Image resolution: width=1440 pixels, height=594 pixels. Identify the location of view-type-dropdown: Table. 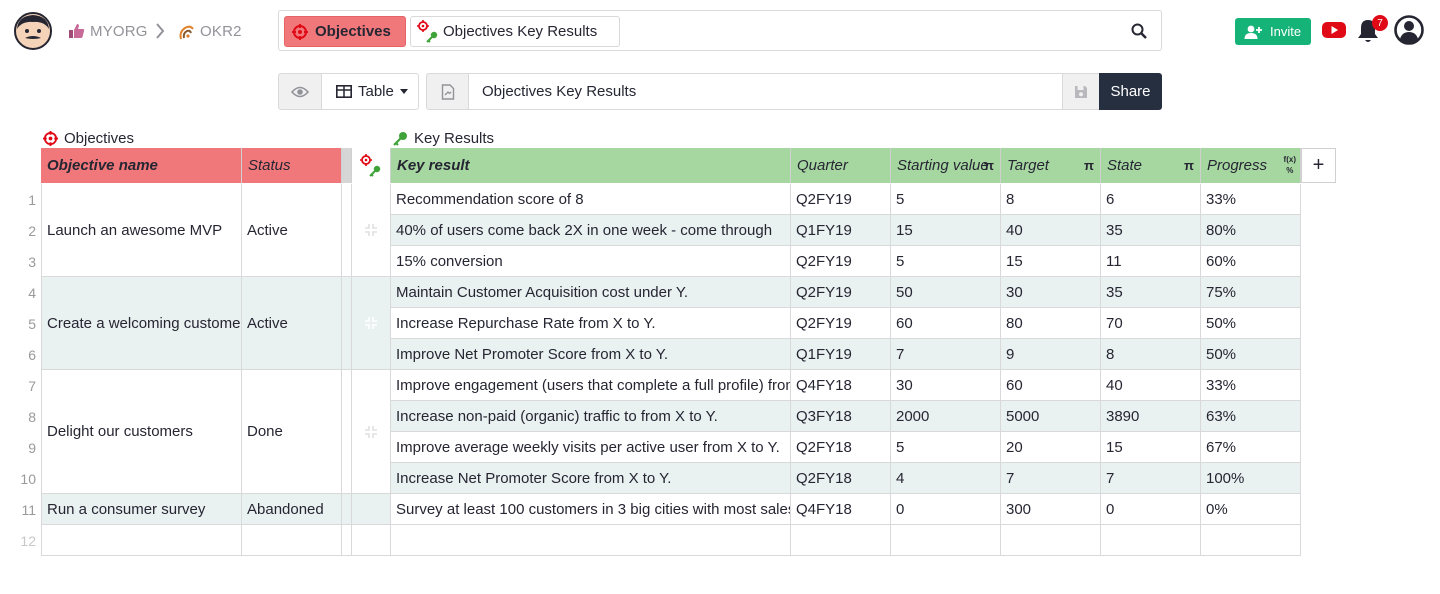
(370, 91).